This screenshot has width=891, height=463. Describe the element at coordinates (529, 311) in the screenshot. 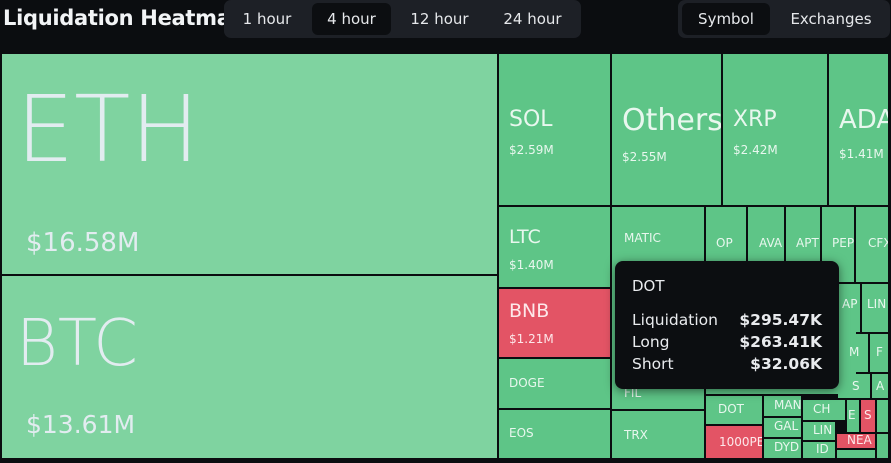

I see `cell-name: BNB` at that location.